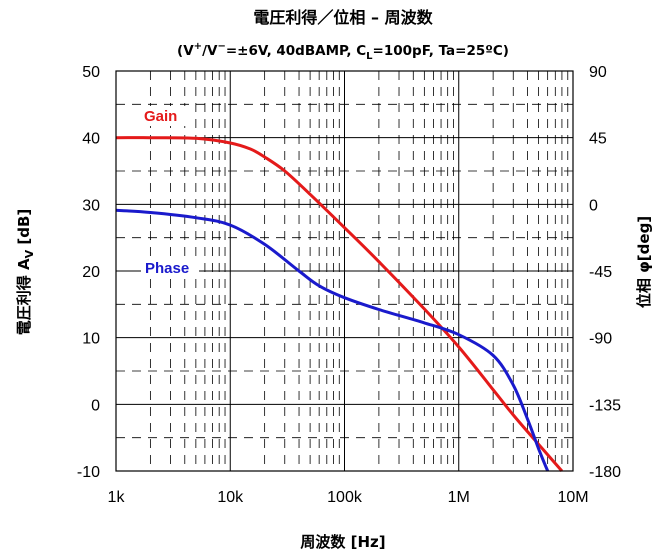 This screenshot has width=672, height=554. Describe the element at coordinates (459, 497) in the screenshot. I see `x-tick-label: 1M` at that location.